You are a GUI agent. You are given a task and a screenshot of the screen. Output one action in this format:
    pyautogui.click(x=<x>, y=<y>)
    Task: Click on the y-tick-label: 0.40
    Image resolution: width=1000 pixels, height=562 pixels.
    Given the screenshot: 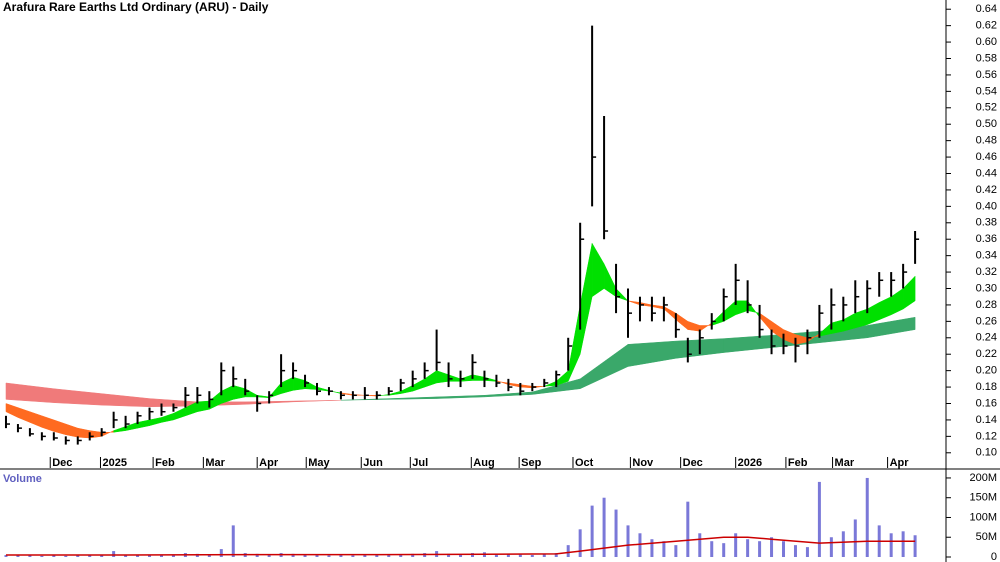 What is the action you would take?
    pyautogui.click(x=986, y=206)
    